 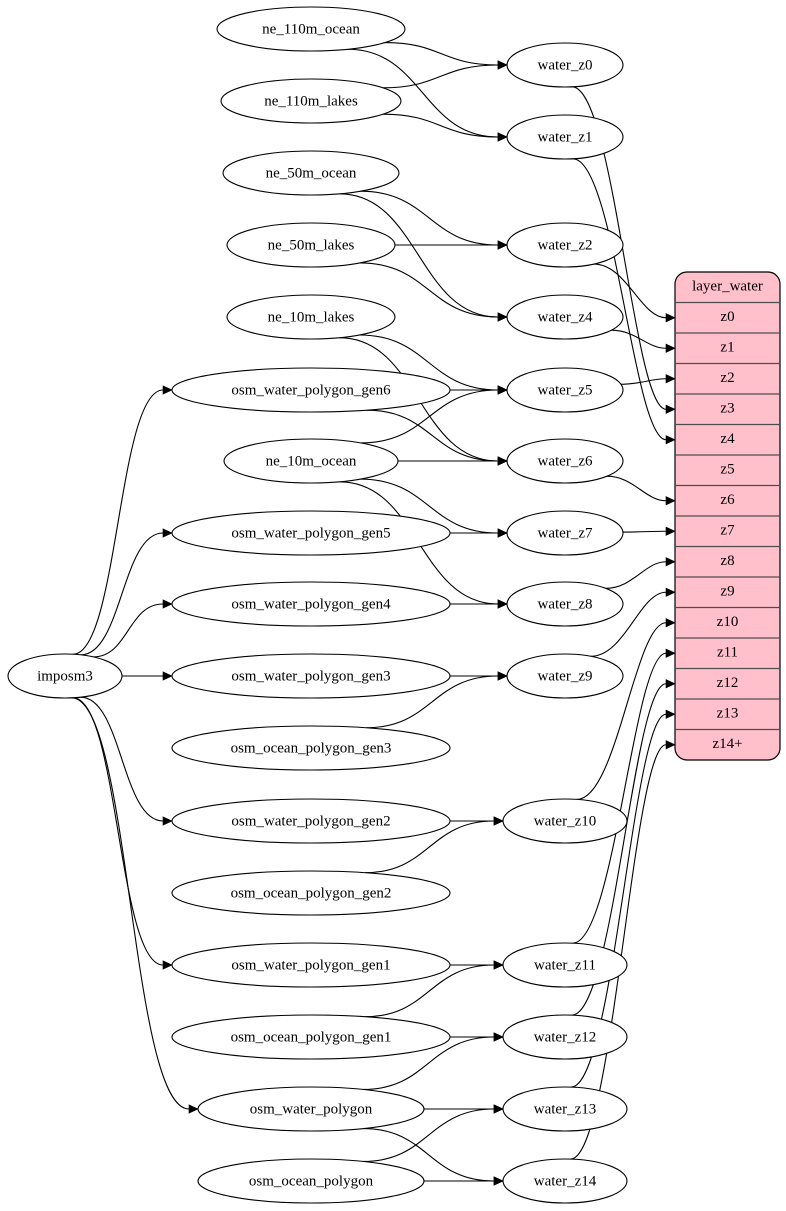 I want to click on edge-osm_water_polygon-to-water_z14, so click(x=429, y=1154).